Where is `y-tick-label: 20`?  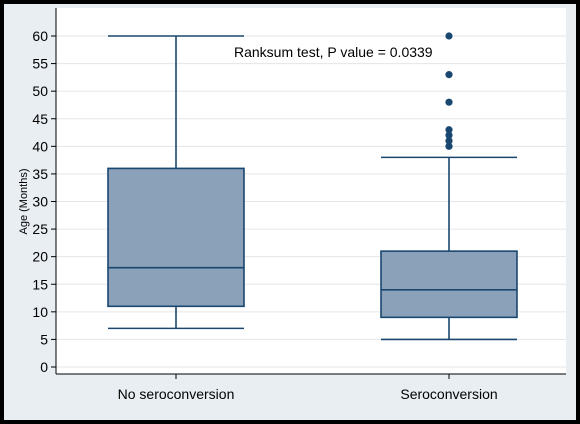 y-tick-label: 20 is located at coordinates (40, 257).